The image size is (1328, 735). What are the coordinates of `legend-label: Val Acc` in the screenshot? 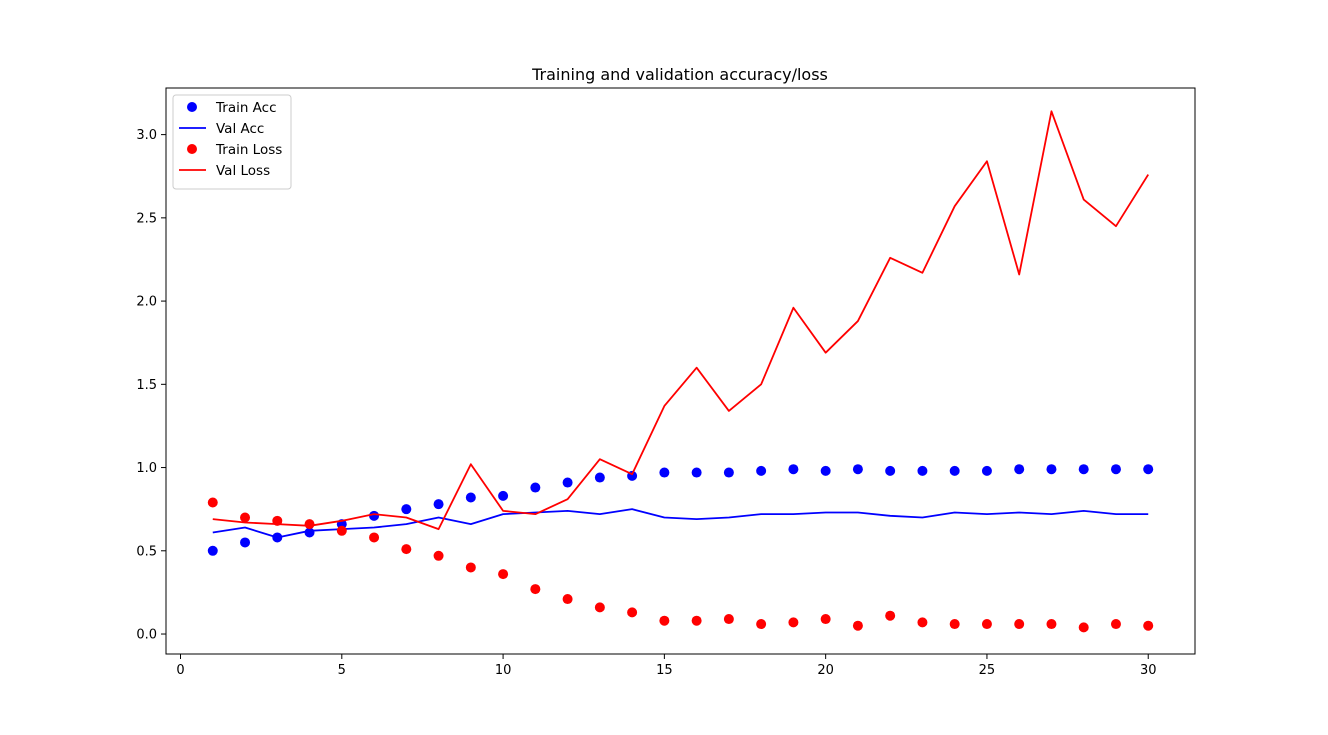 It's located at (240, 129).